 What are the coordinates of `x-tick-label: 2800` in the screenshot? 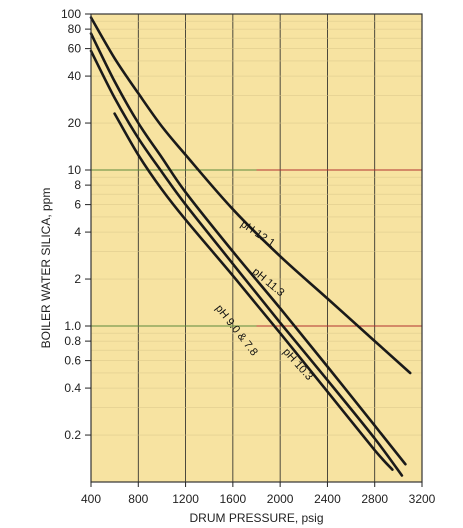 It's located at (374, 499).